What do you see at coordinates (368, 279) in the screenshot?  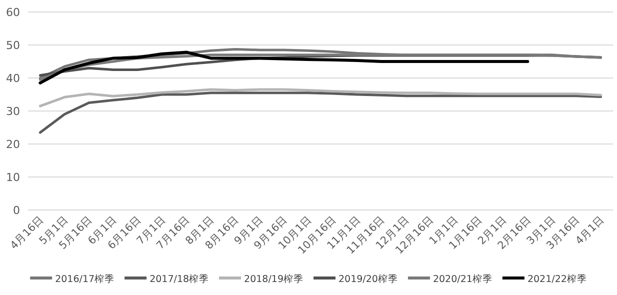 I see `legend-label: 2019/20榨季` at bounding box center [368, 279].